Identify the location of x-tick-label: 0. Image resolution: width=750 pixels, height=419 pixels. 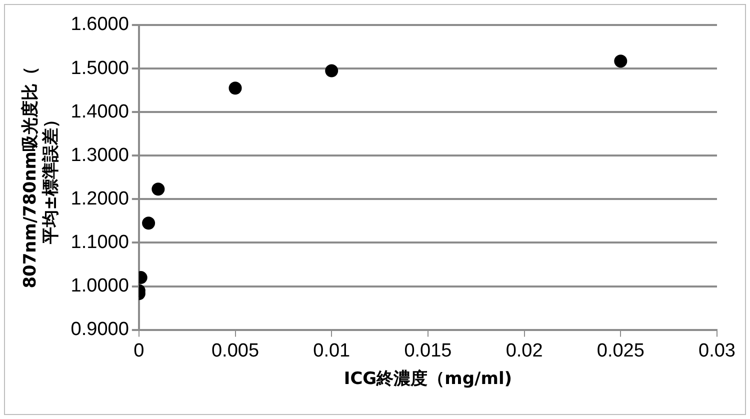
(139, 351).